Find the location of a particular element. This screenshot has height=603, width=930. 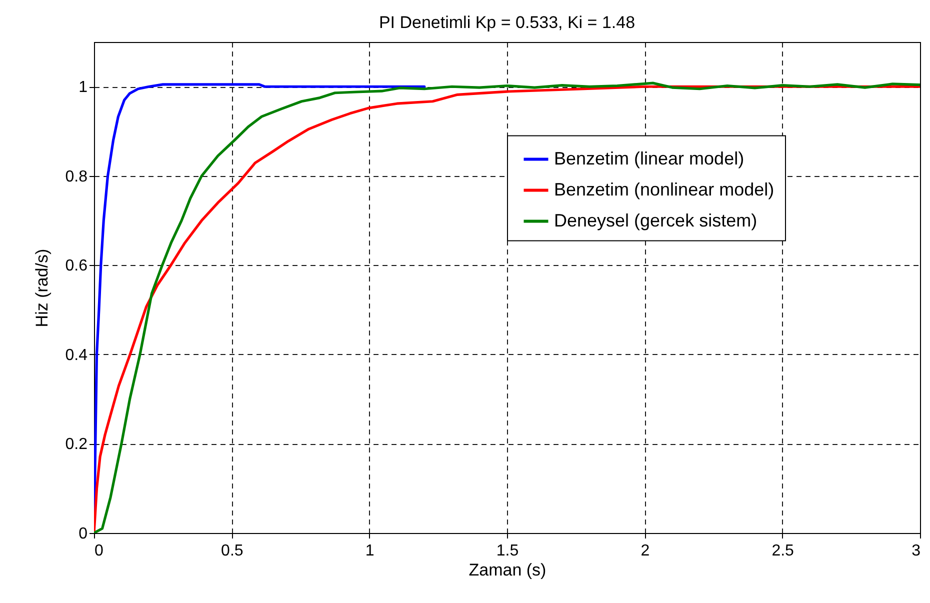

y-tick-label: 1 is located at coordinates (83, 87).